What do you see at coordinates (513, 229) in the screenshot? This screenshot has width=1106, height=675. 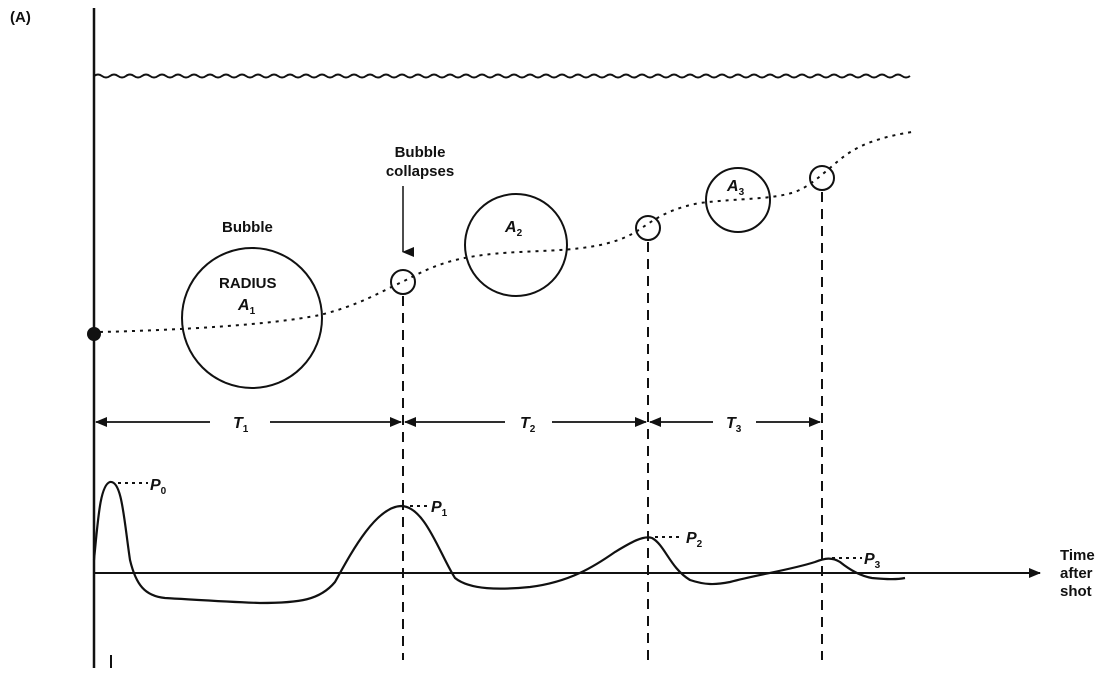 I see `radius-a2-label: A2` at bounding box center [513, 229].